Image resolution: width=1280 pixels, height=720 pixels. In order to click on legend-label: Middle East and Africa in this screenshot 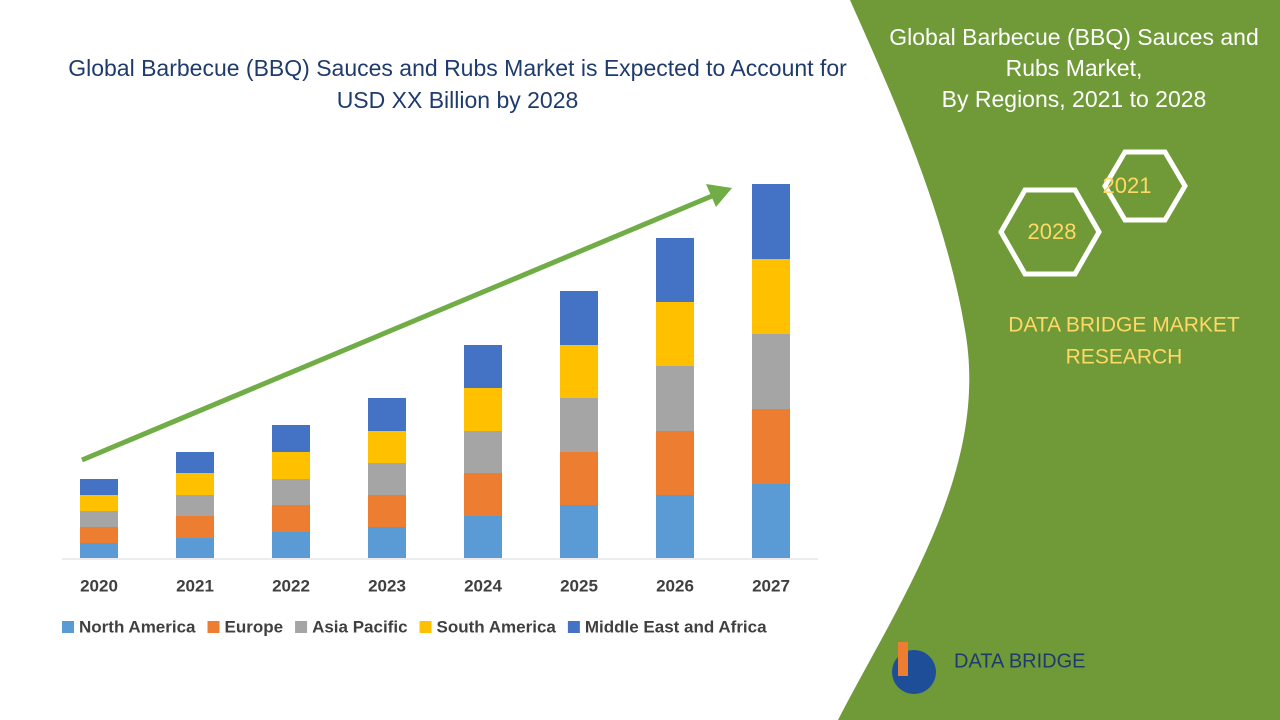, I will do `click(676, 626)`.